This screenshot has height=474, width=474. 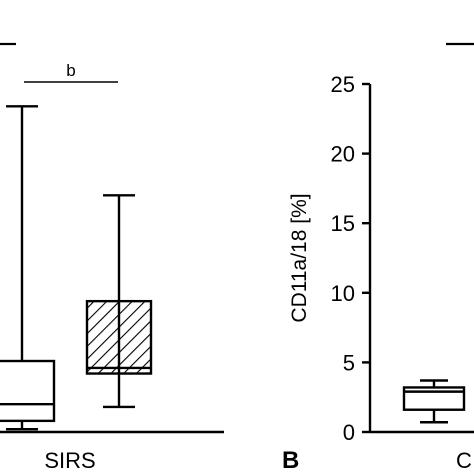 What do you see at coordinates (434, 398) in the screenshot?
I see `panel-b-box0-box` at bounding box center [434, 398].